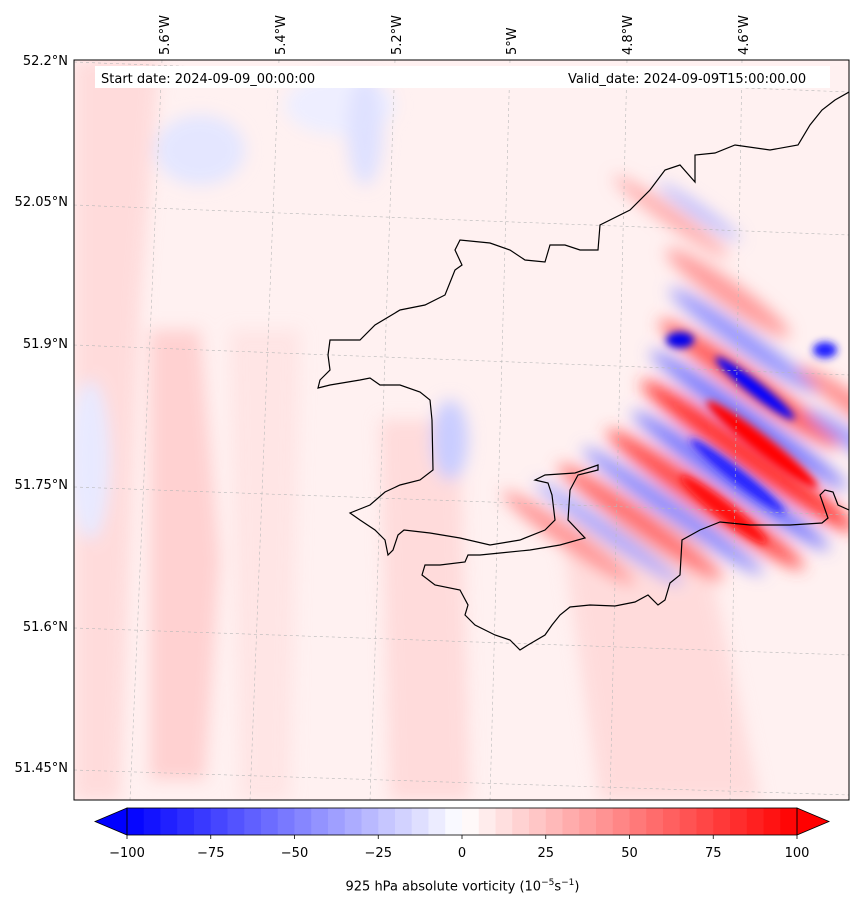 This screenshot has width=859, height=908. I want to click on colorbar-max-extension, so click(813, 821).